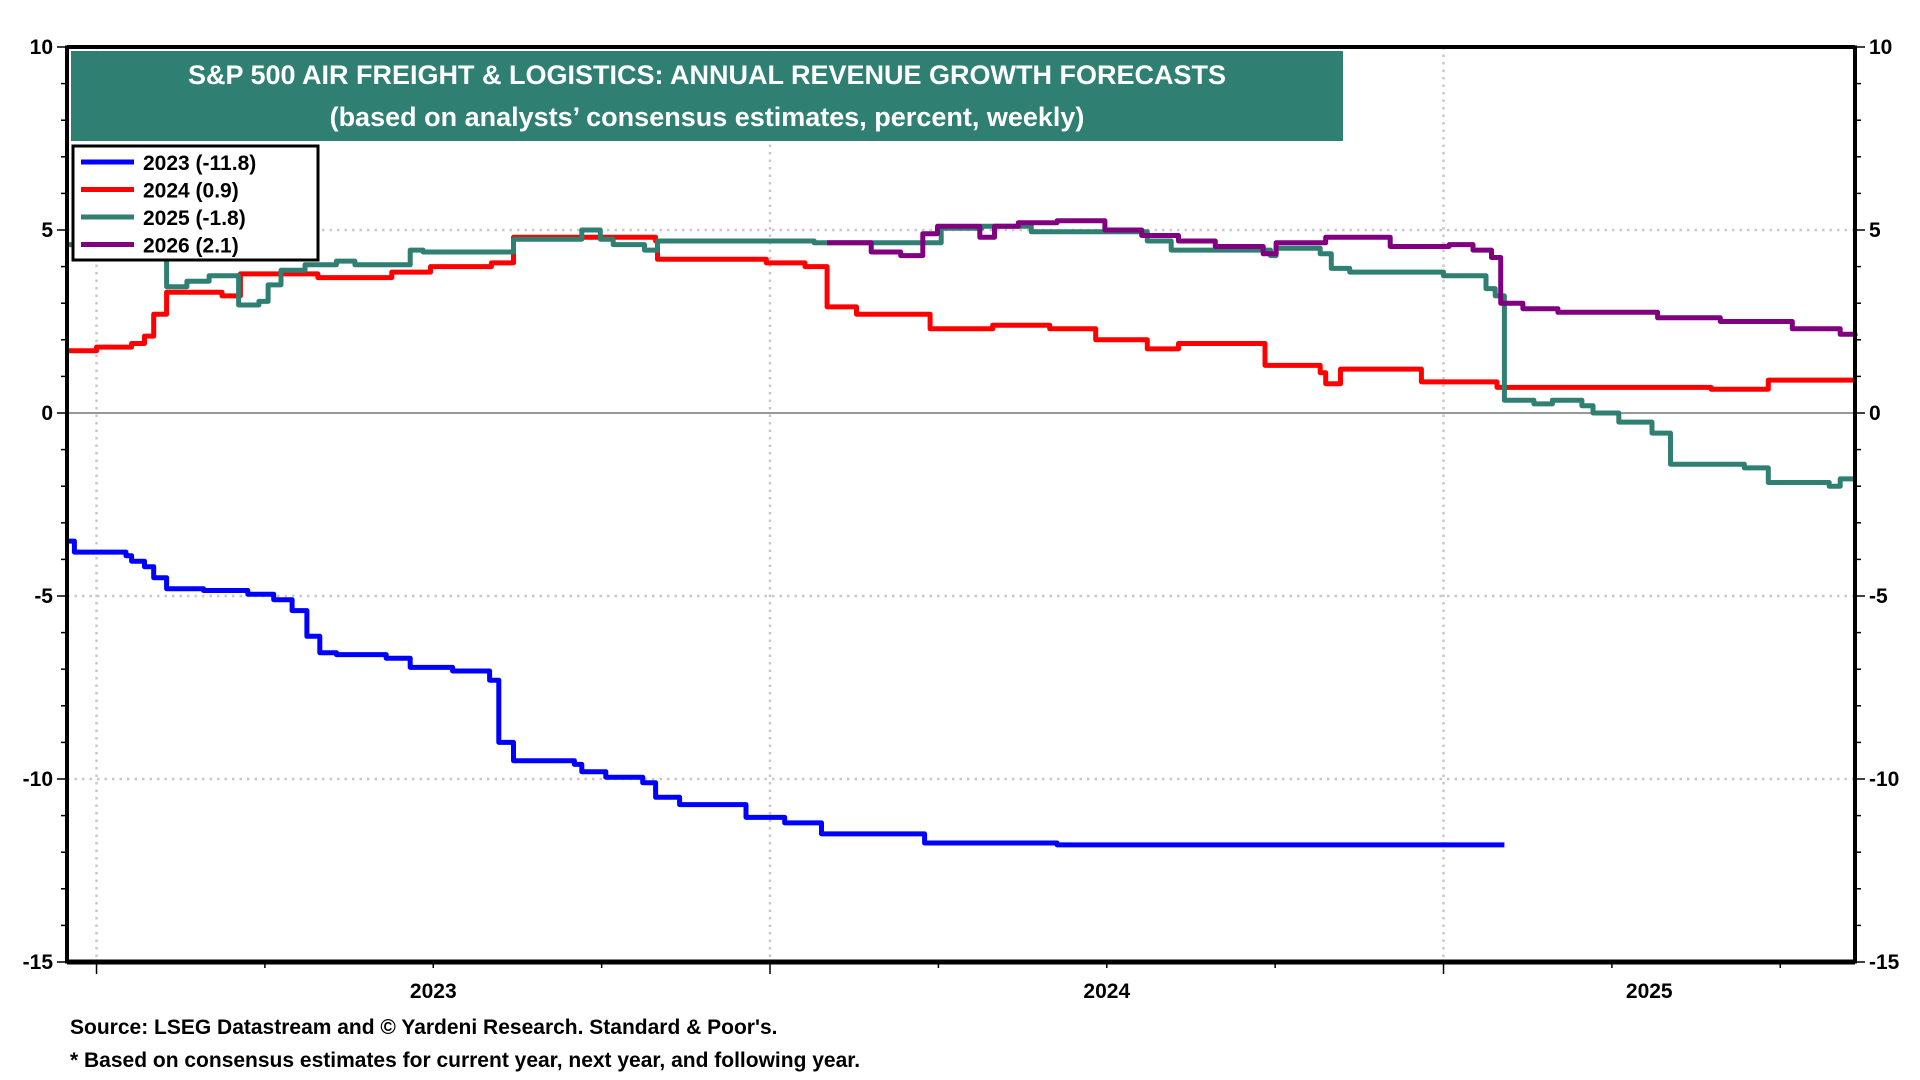 This screenshot has height=1080, width=1920. What do you see at coordinates (433, 991) in the screenshot?
I see `x-tick-label: 2023` at bounding box center [433, 991].